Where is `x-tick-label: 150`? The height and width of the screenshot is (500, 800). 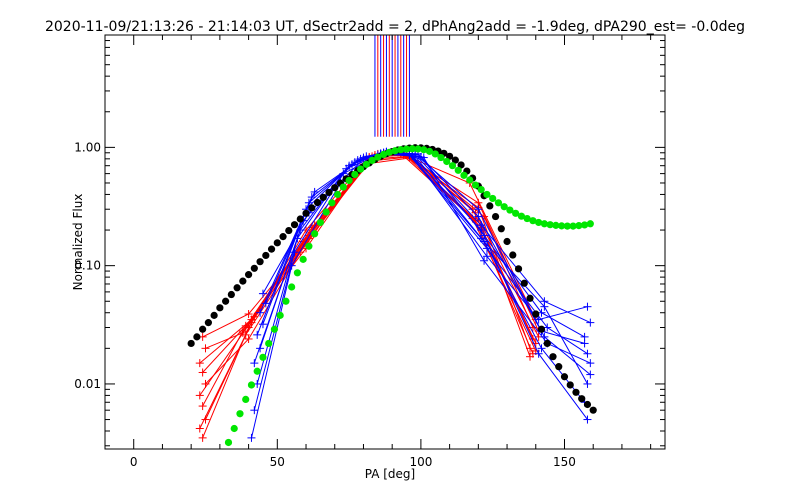 x-tick-label: 150 is located at coordinates (564, 462).